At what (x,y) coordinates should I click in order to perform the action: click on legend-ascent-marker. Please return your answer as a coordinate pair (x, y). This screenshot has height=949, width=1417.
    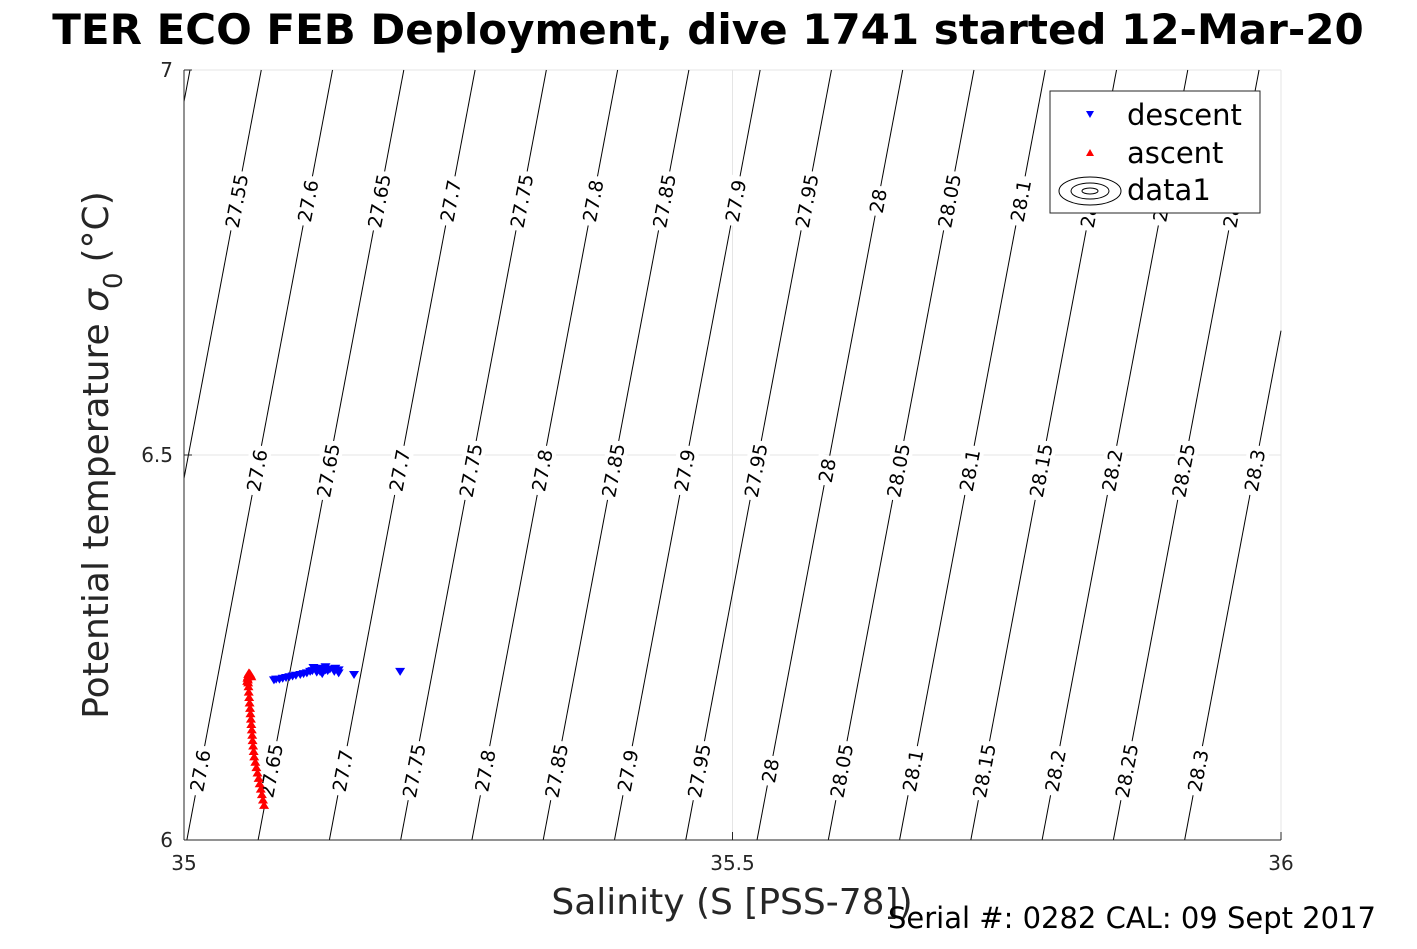
    Looking at the image, I should click on (1090, 152).